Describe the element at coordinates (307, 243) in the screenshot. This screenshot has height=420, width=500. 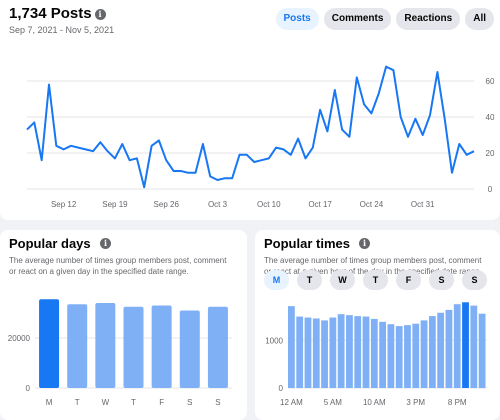
I see `popular-times-title: Popular times` at that location.